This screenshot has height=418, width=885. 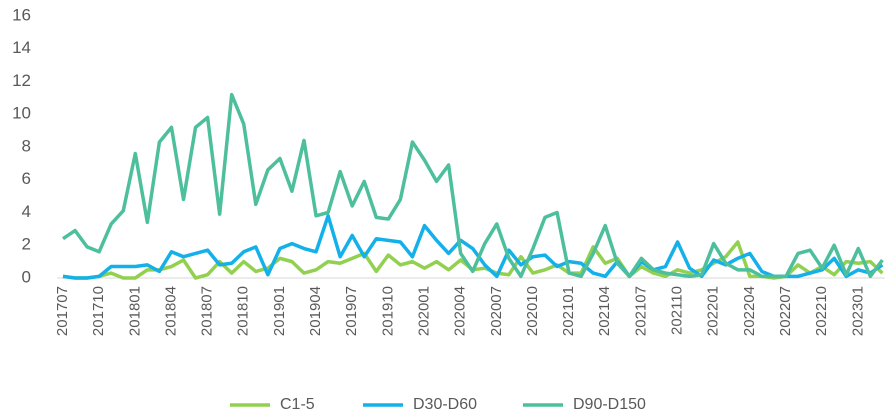 I want to click on x-tick-label: 201807, so click(x=207, y=311).